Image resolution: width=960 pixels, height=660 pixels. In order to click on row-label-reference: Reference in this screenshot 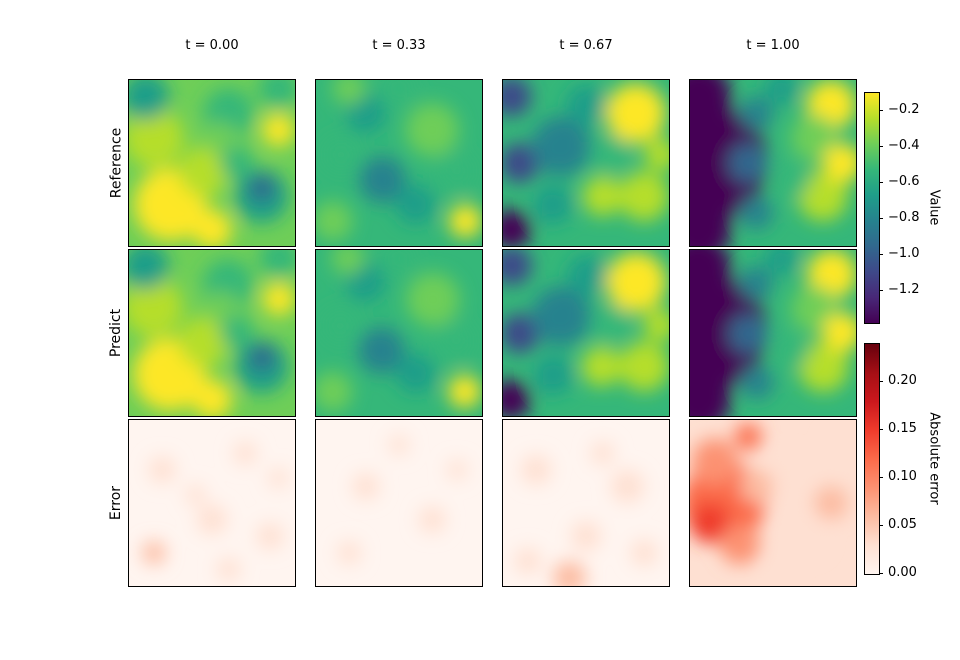, I will do `click(116, 163)`.